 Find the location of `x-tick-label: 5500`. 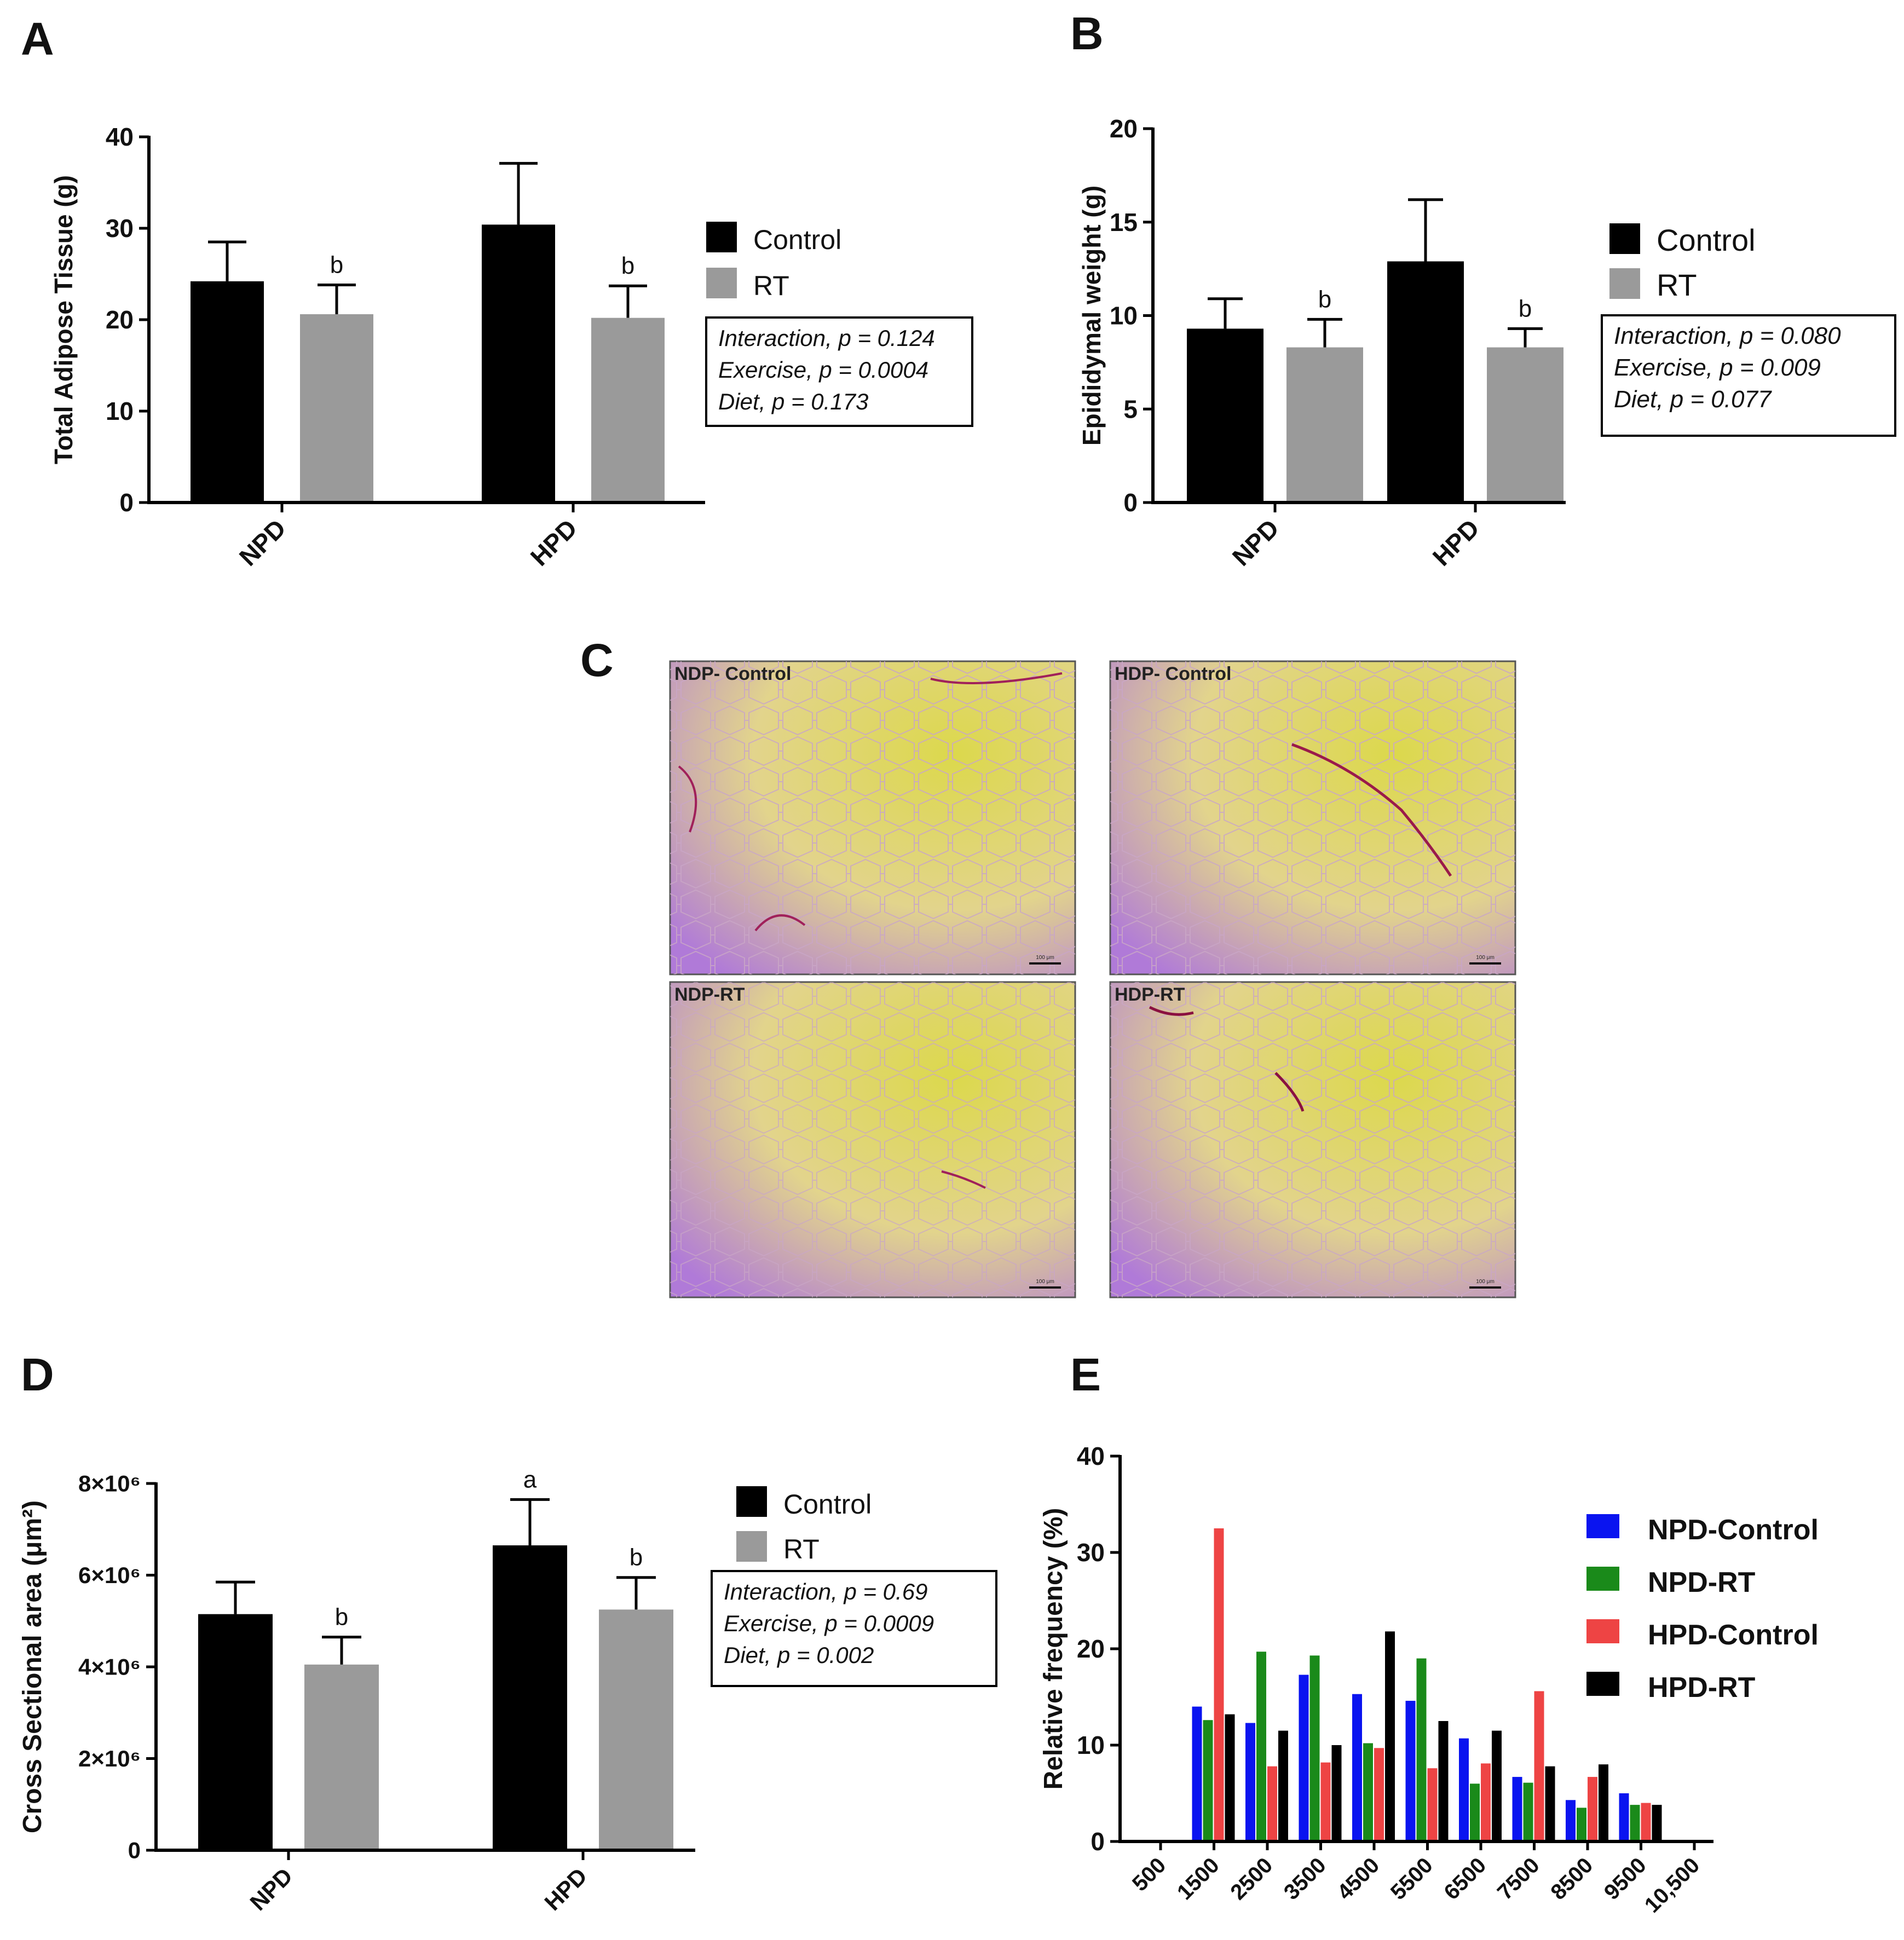

x-tick-label: 5500 is located at coordinates (1412, 1878).